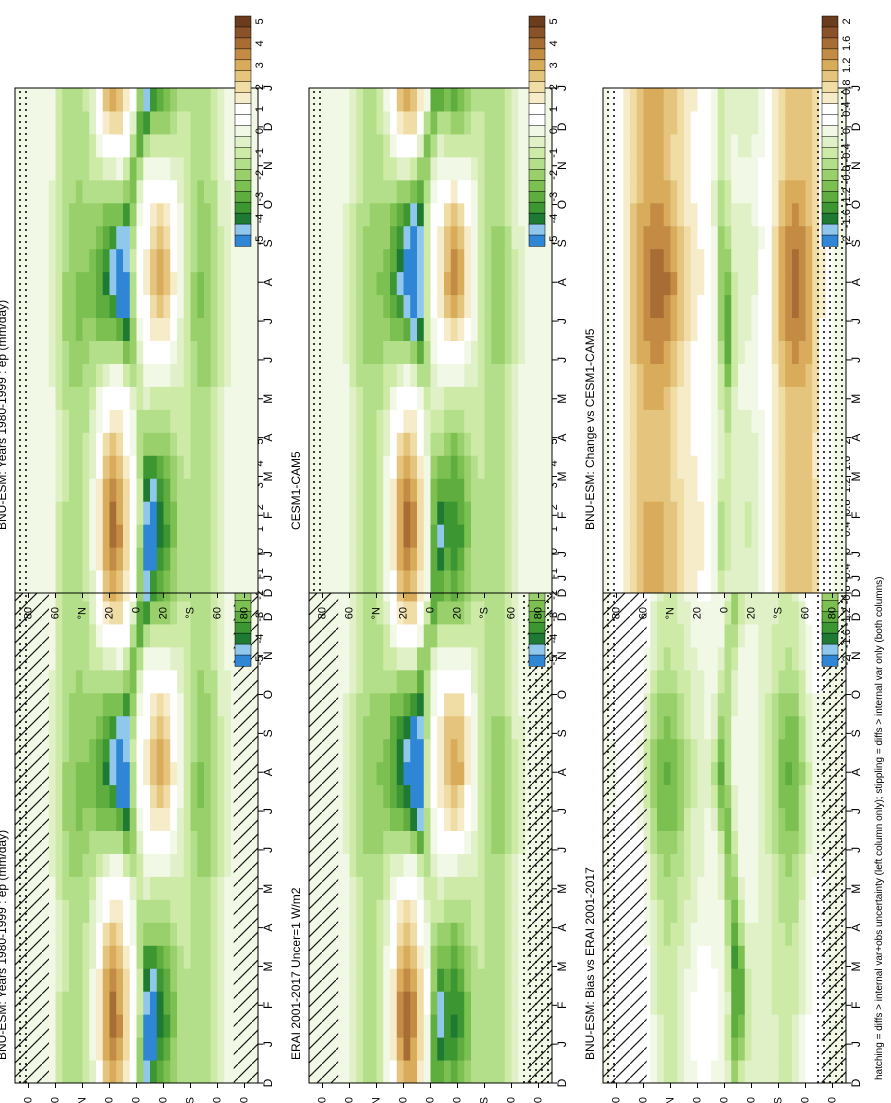 Image resolution: width=891 pixels, height=1103 pixels. Describe the element at coordinates (847, 638) in the screenshot. I see `colorbar-label: -1.6` at that location.